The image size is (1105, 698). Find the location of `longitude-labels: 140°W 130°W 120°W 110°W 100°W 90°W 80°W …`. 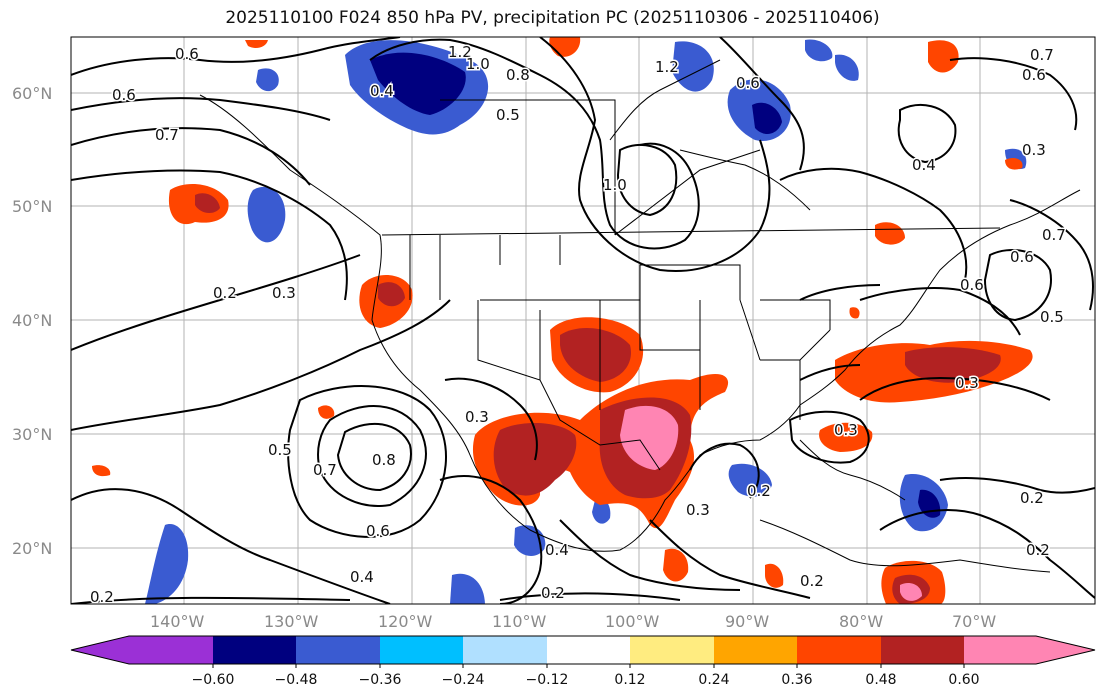

longitude-labels: 140°W 130°W 120°W 110°W 100°W 90°W 80°W … is located at coordinates (573, 621).